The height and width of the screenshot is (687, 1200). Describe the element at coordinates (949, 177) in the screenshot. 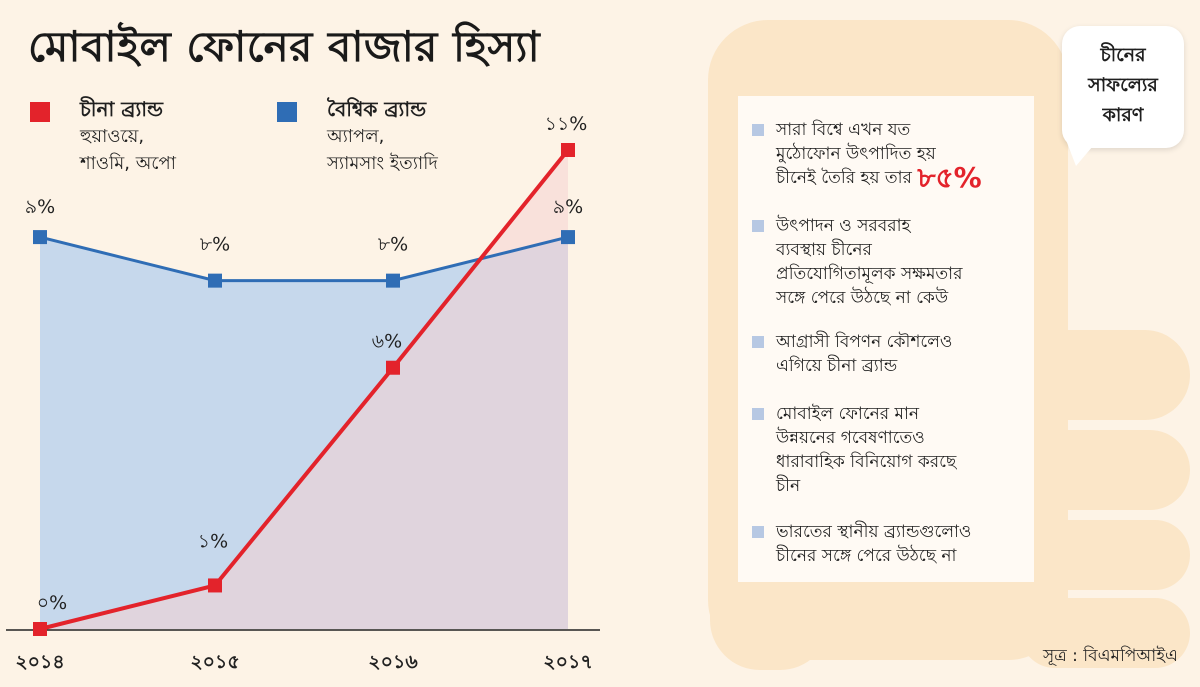

I see `highlight-value: ৮৫%` at that location.